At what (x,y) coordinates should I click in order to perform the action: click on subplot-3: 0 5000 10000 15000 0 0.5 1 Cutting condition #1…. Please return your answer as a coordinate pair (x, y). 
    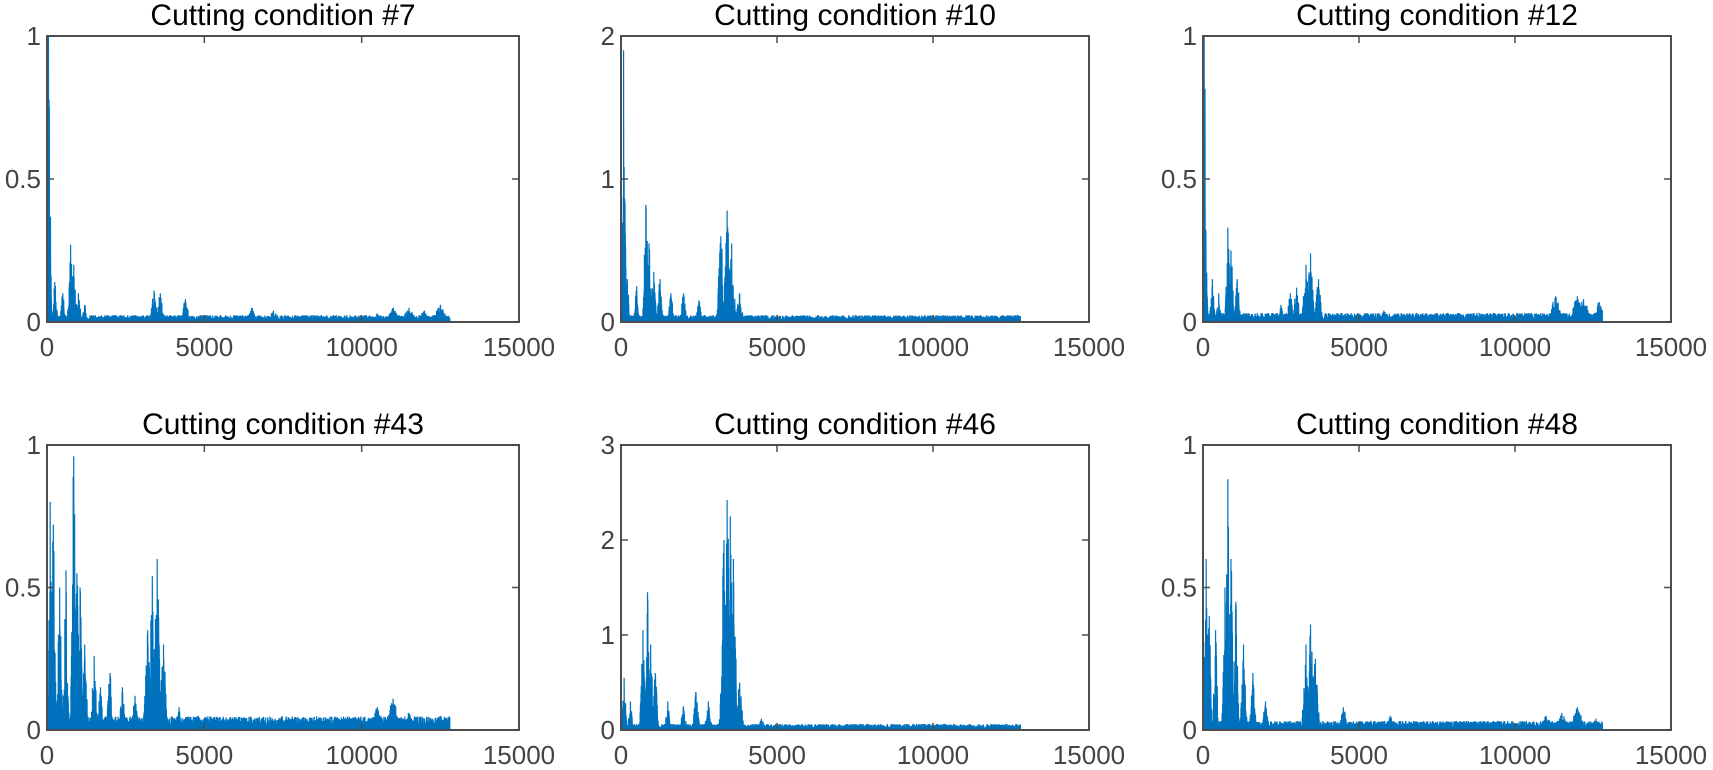
    Looking at the image, I should click on (1434, 181).